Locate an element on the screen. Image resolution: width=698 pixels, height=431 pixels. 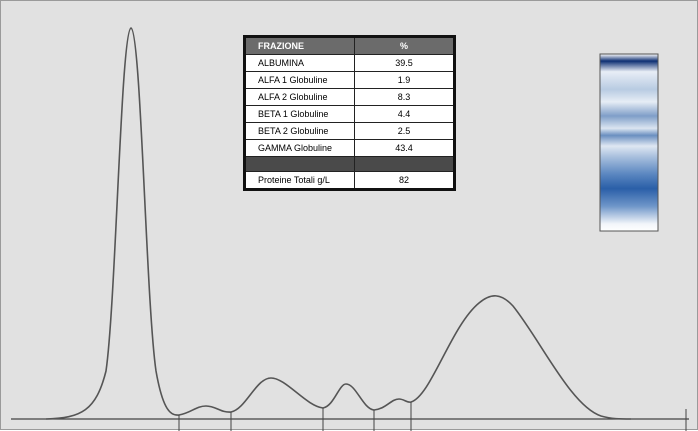
table-row is located at coordinates (349, 164).